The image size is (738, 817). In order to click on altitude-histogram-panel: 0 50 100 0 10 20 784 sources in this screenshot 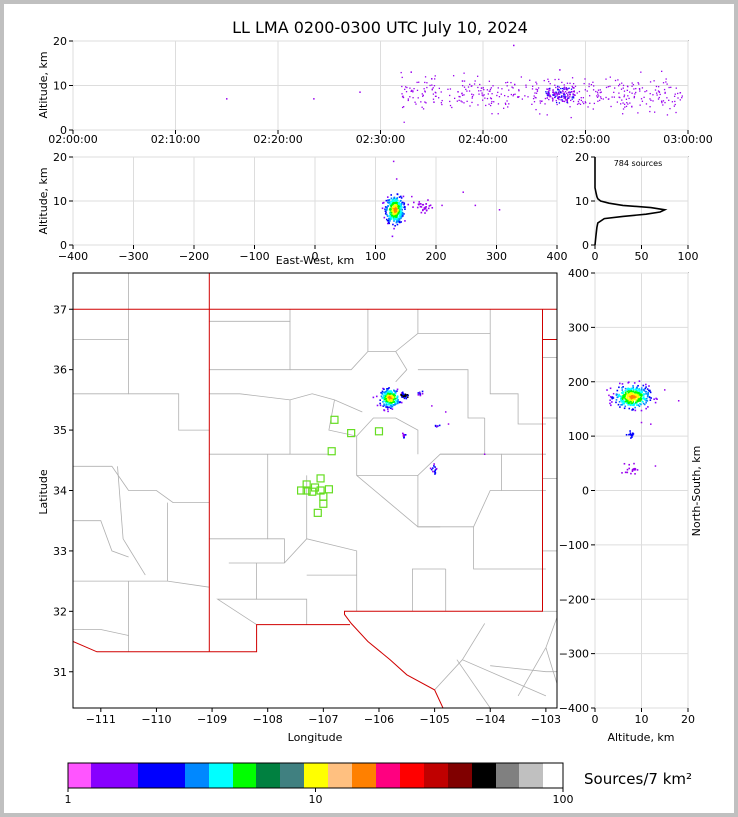, I will do `click(637, 207)`.